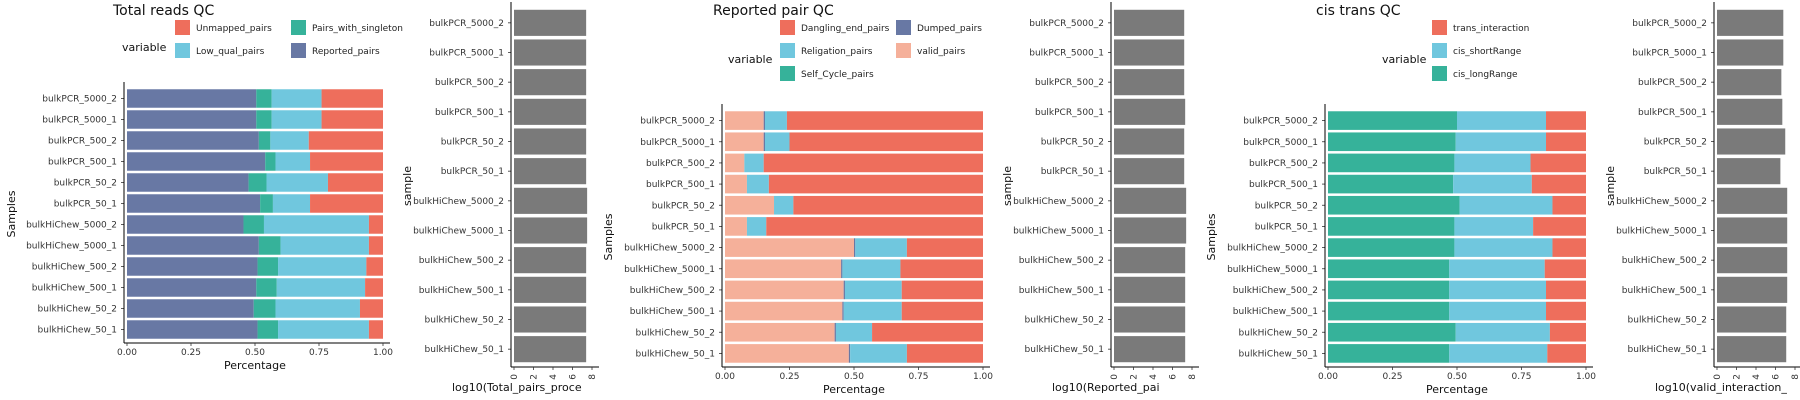 This screenshot has height=400, width=1800. I want to click on y-tick-label: bulkHiChew_50_1, so click(1667, 350).